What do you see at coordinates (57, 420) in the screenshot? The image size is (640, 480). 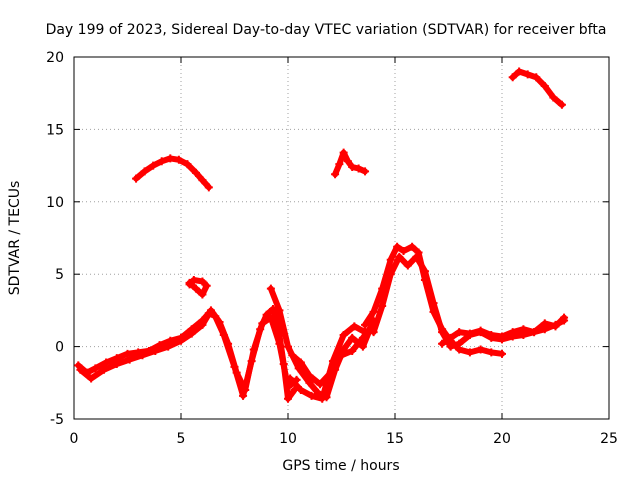 I see `y-tick-label: -5` at bounding box center [57, 420].